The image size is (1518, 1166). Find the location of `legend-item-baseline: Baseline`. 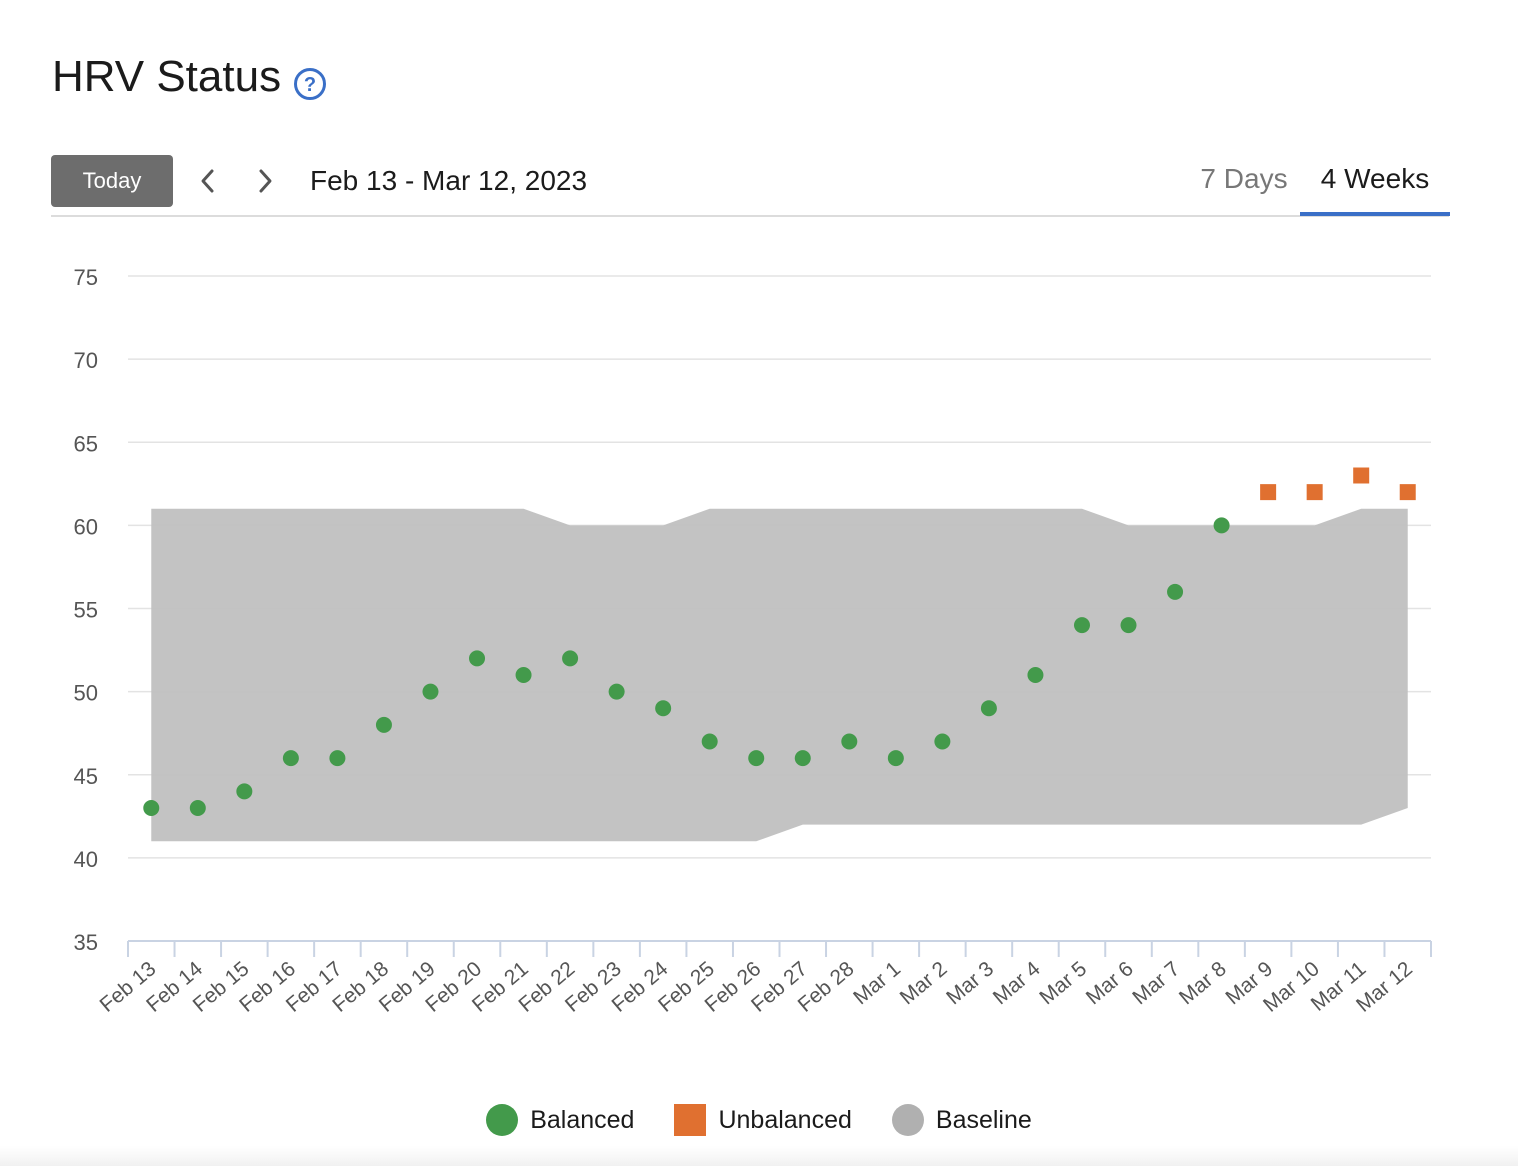

legend-item-baseline: Baseline is located at coordinates (961, 1120).